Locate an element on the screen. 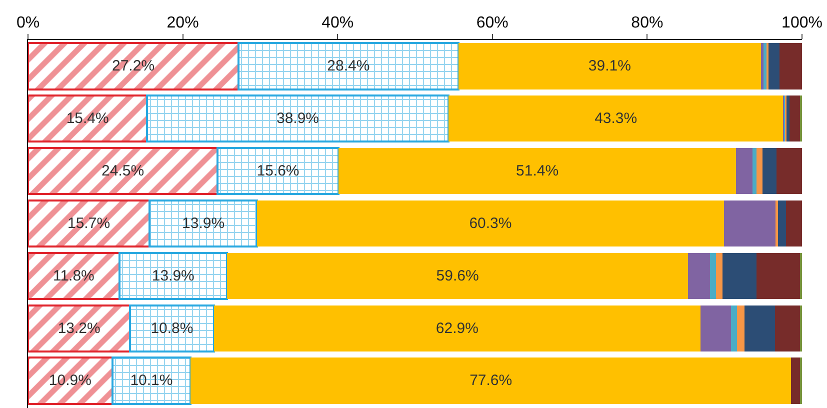 Image resolution: width=827 pixels, height=408 pixels. data-label: 77.6% is located at coordinates (491, 381).